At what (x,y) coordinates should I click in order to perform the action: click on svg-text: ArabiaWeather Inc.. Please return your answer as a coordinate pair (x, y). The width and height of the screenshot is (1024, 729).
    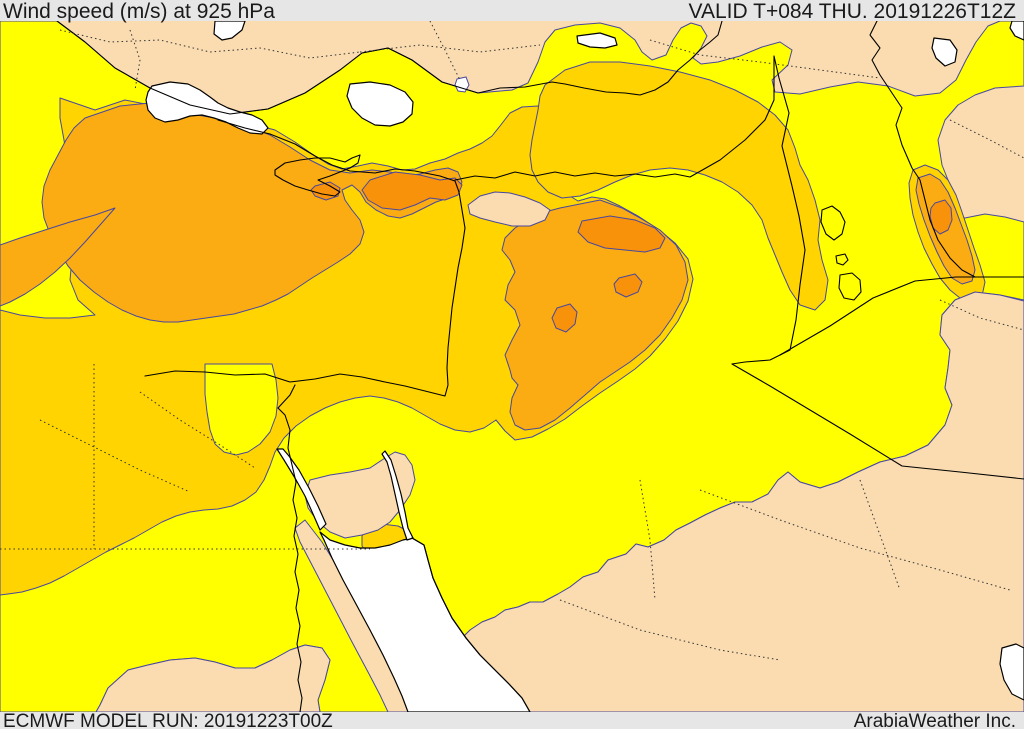
    Looking at the image, I should click on (935, 720).